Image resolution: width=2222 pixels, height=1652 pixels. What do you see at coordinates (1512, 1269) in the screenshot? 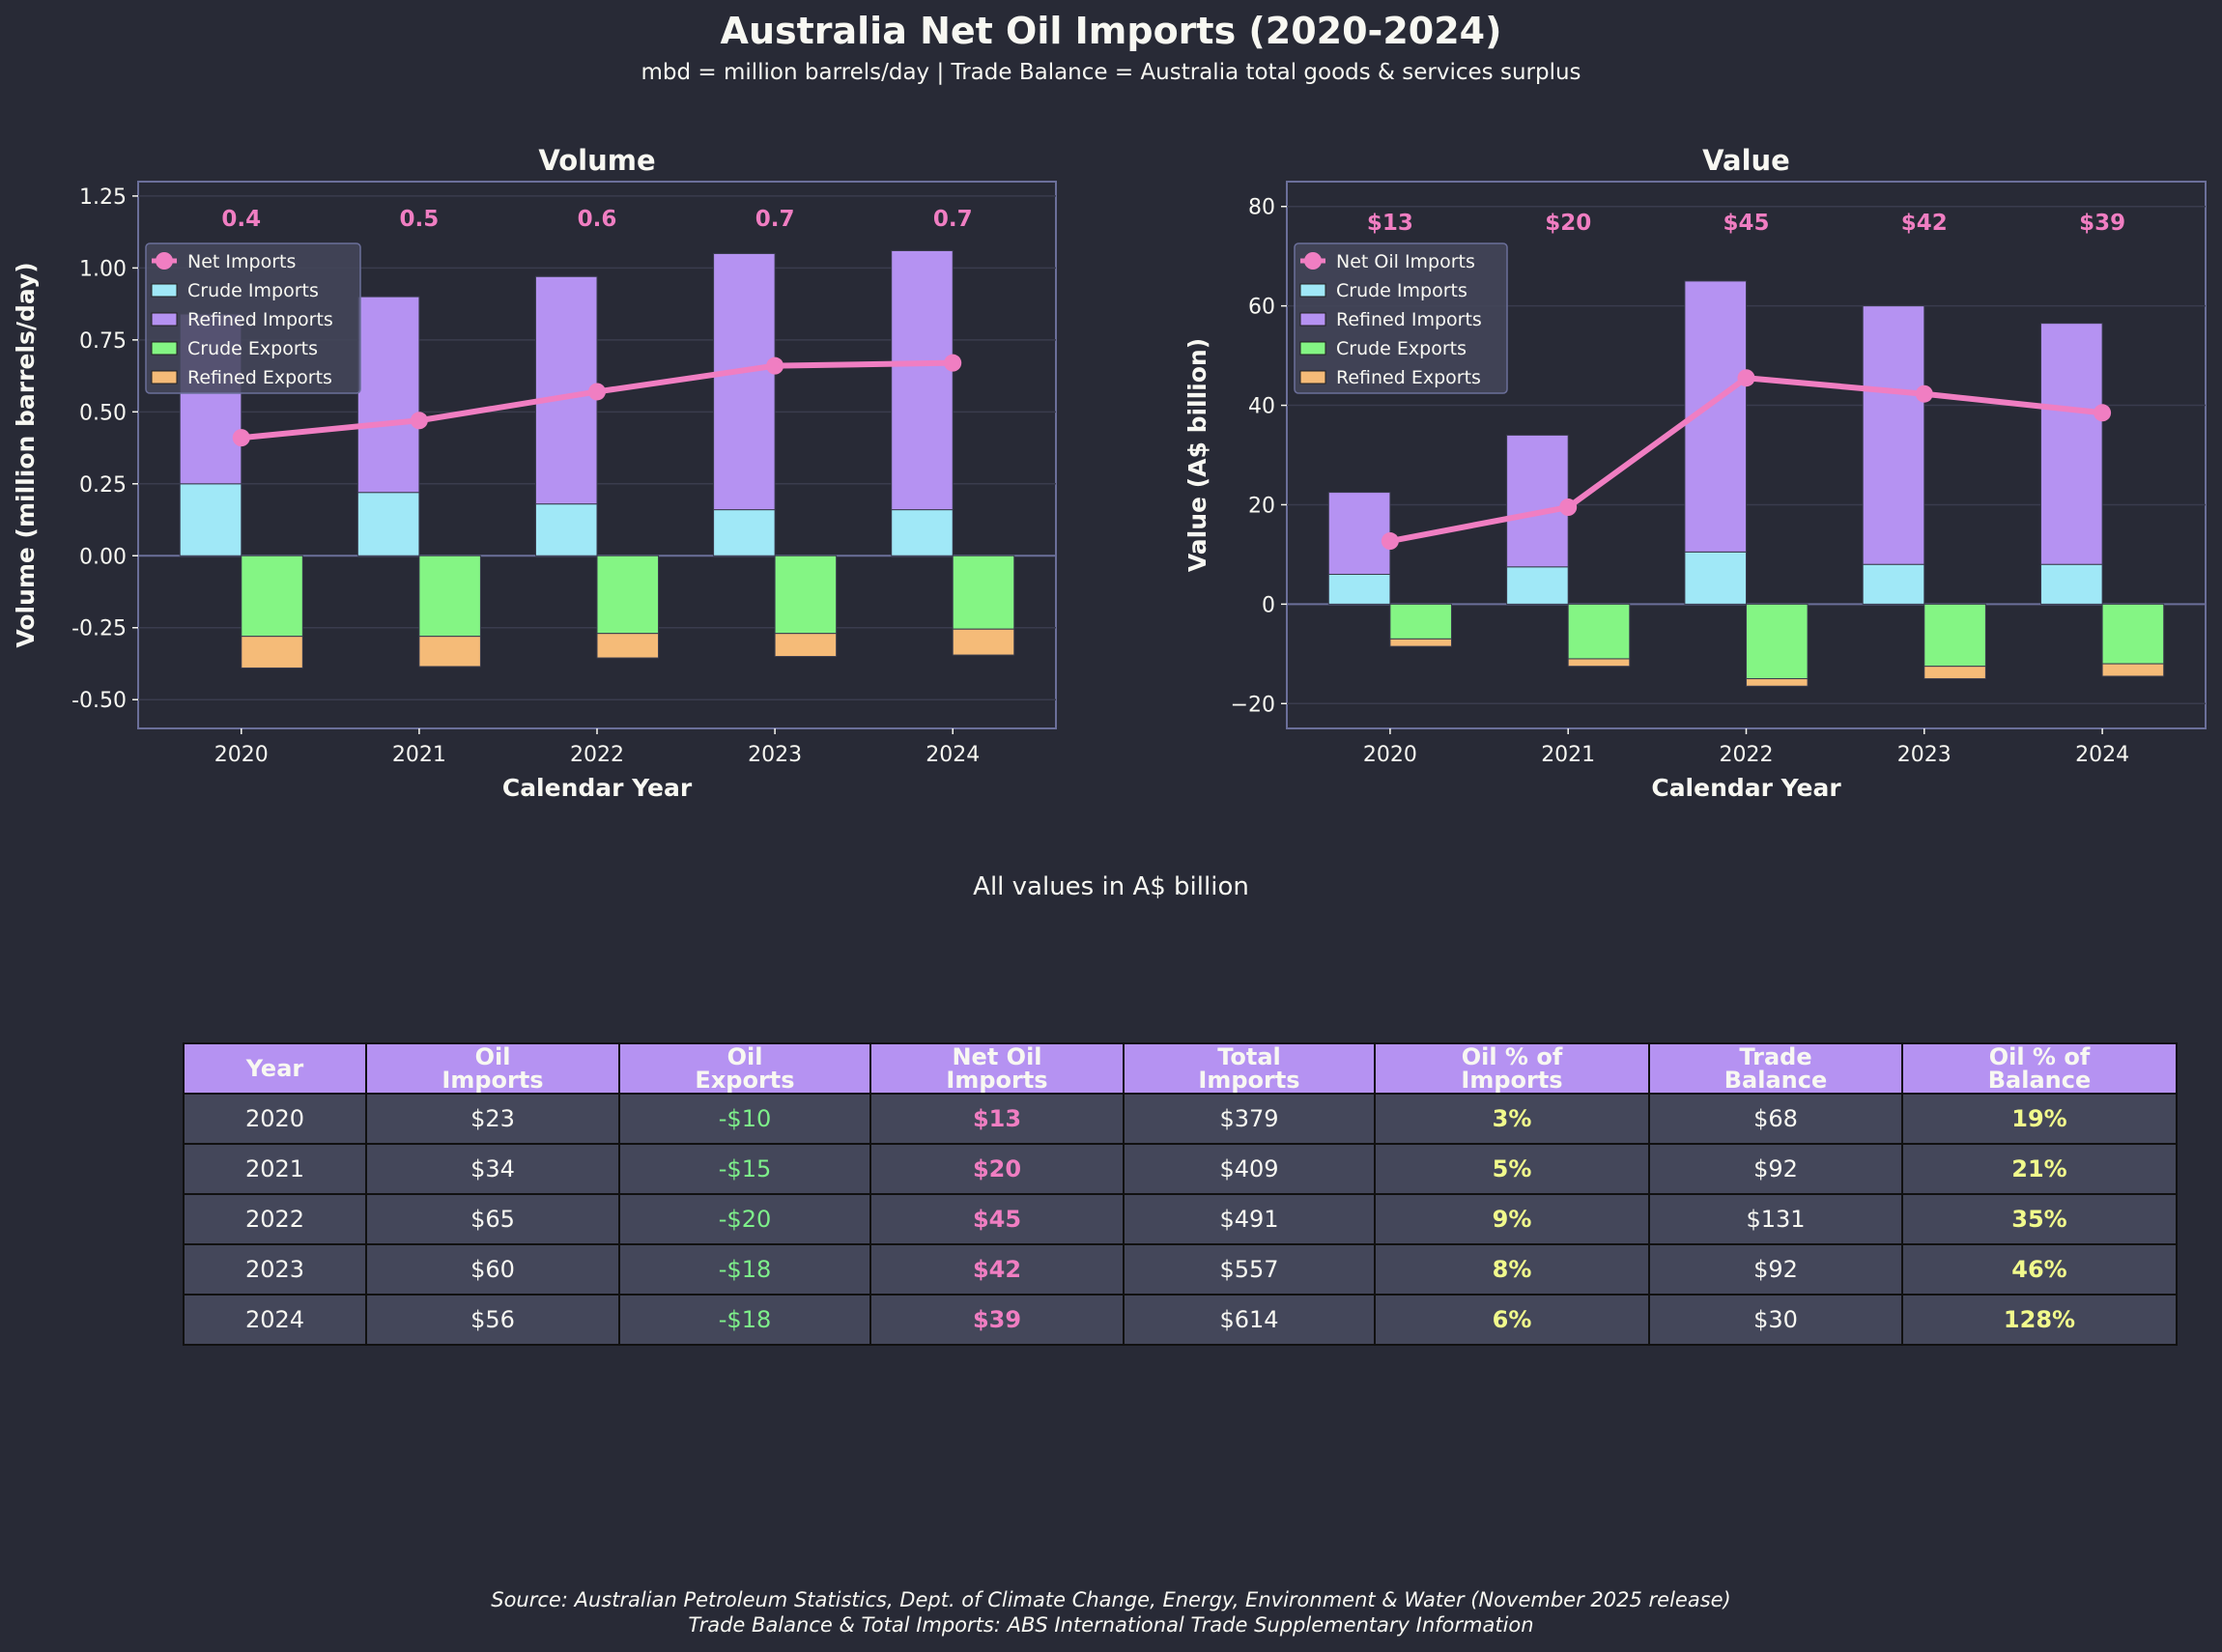
I see `table-cell: 8%` at bounding box center [1512, 1269].